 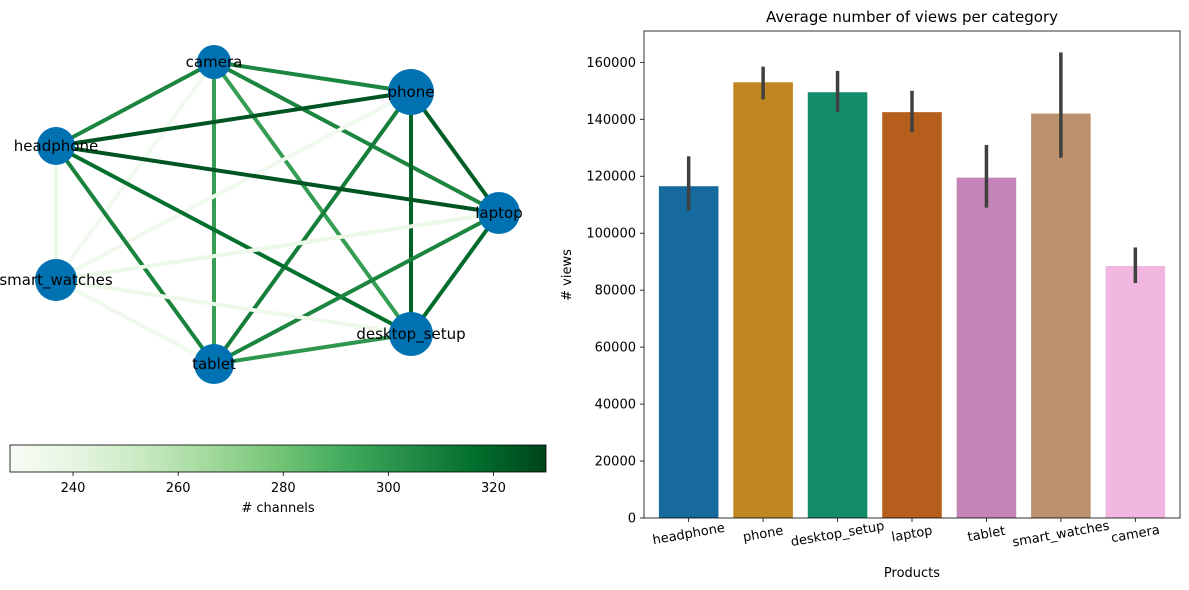 What do you see at coordinates (632, 519) in the screenshot?
I see `y-tick-label: 0` at bounding box center [632, 519].